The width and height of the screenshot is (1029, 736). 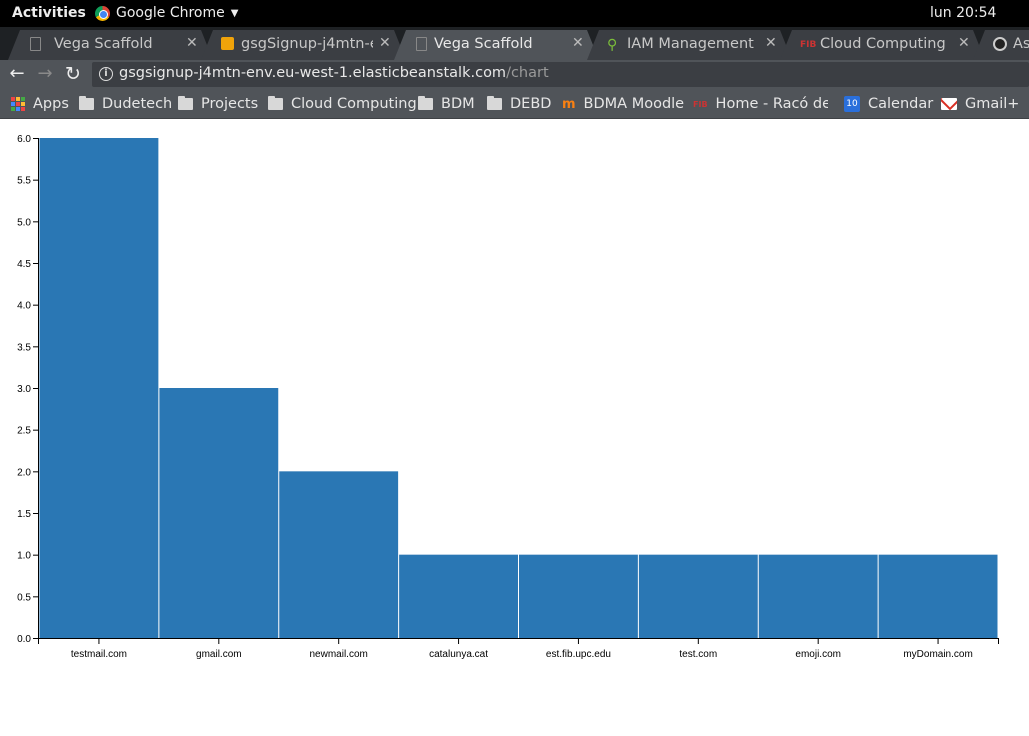 I want to click on moodle-icon: m, so click(x=569, y=104).